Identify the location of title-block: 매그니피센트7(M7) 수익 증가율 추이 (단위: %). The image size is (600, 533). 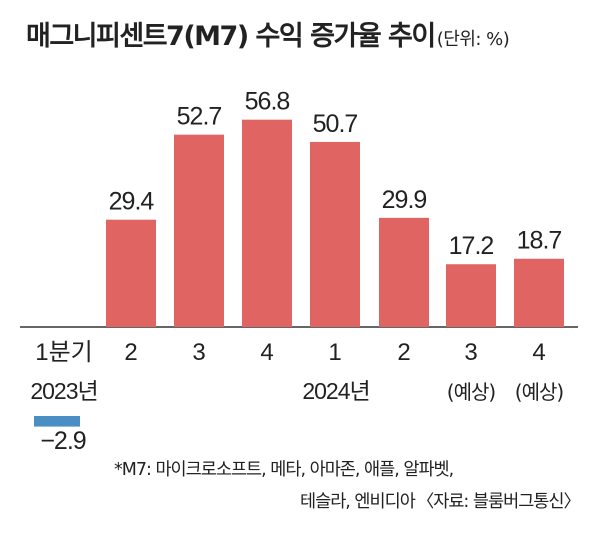
(268, 33).